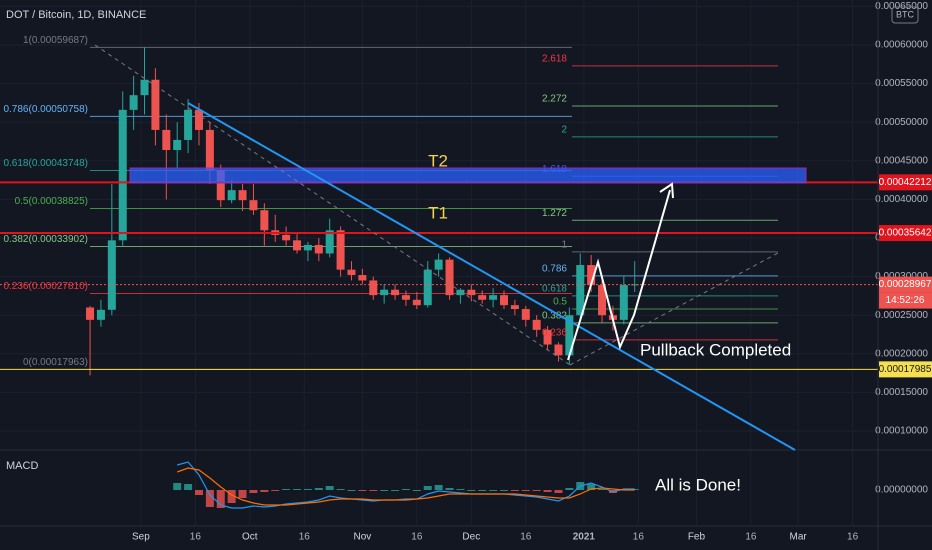 Image resolution: width=932 pixels, height=550 pixels. Describe the element at coordinates (905, 182) in the screenshot. I see `price-label: 0.00042212` at that location.